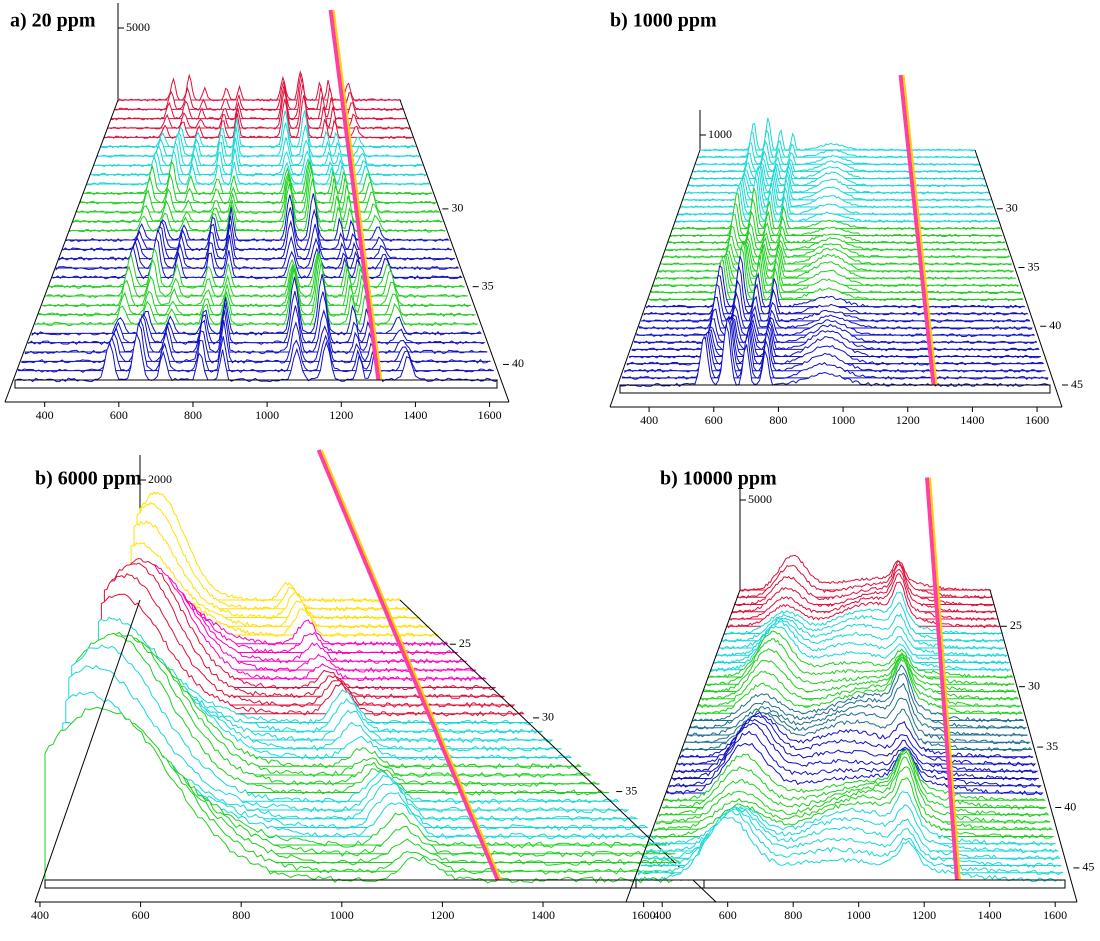 This screenshot has width=1100, height=941. What do you see at coordinates (160, 479) in the screenshot?
I see `z-tick-label: 2000` at bounding box center [160, 479].